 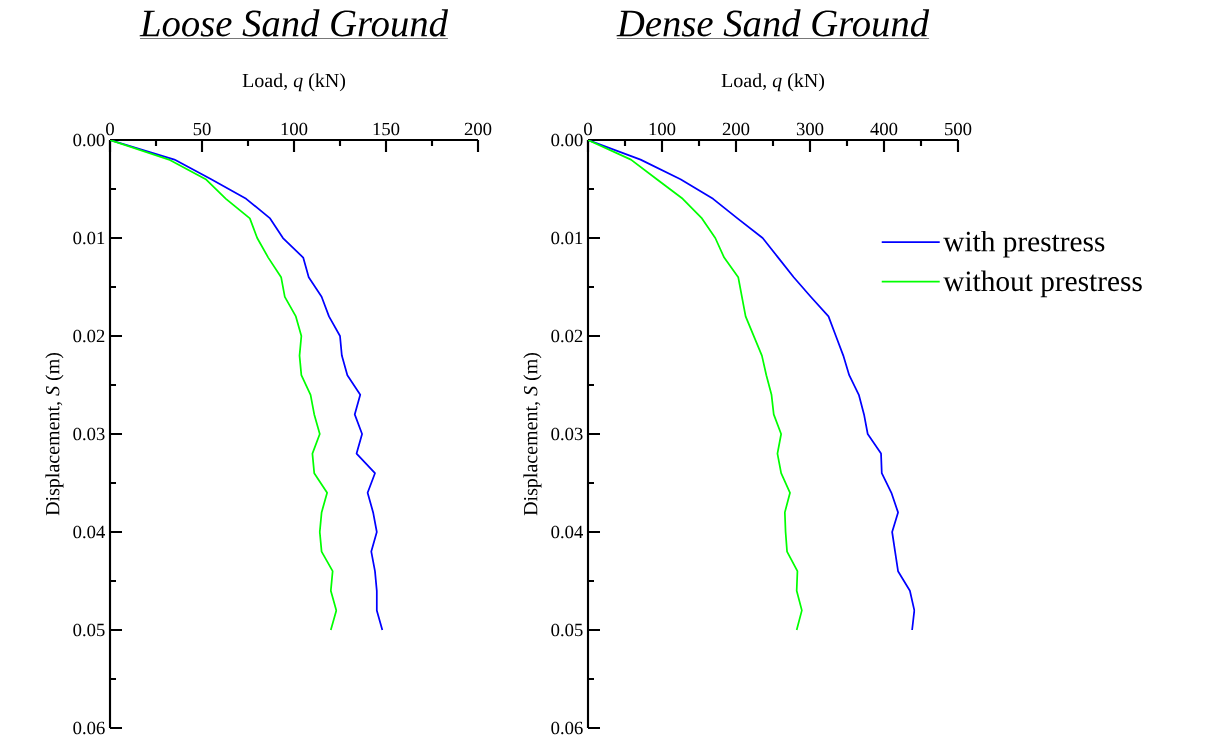 I want to click on chart-title: Loose Sand Ground, so click(x=294, y=23).